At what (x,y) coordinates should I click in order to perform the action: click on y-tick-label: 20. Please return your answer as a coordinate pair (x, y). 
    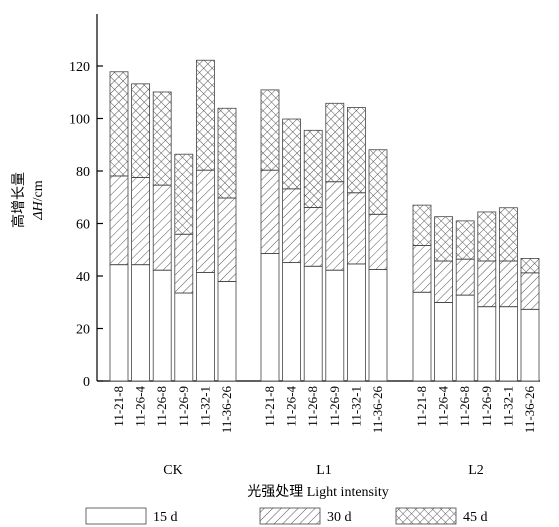
    Looking at the image, I should click on (83, 330).